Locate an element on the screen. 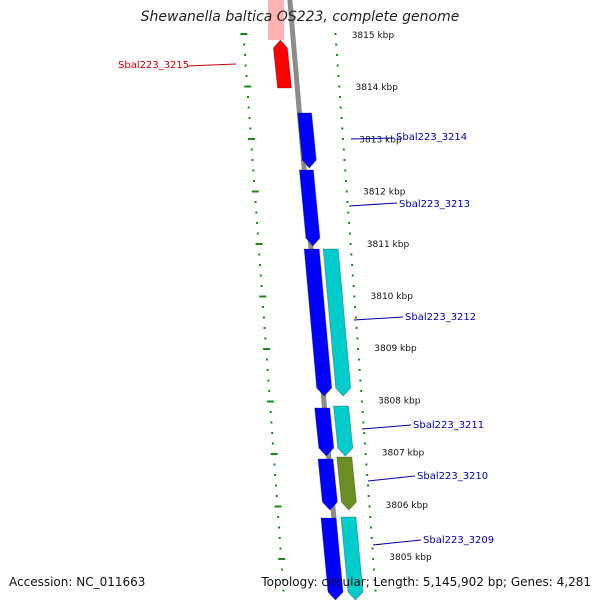  gene-fade is located at coordinates (276, 20).